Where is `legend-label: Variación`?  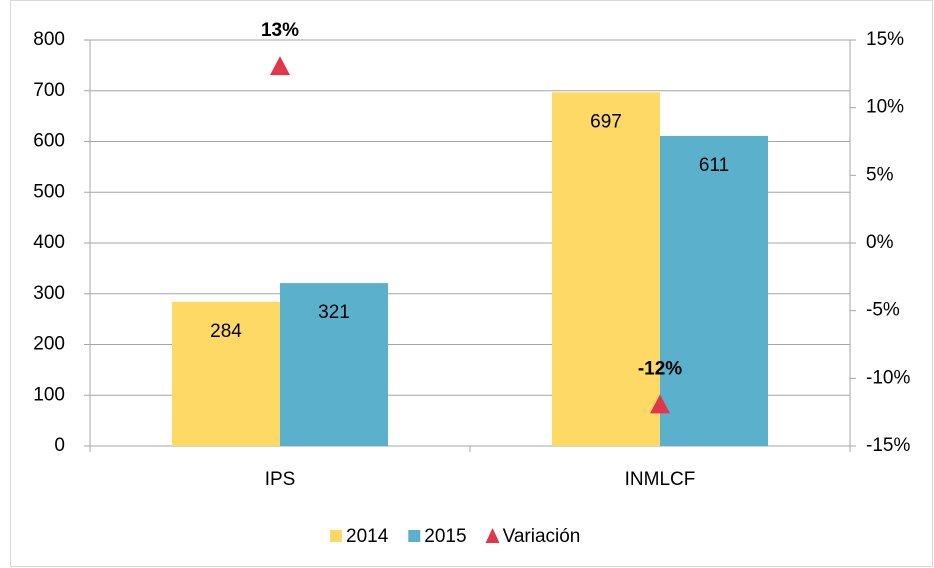
legend-label: Variación is located at coordinates (542, 536).